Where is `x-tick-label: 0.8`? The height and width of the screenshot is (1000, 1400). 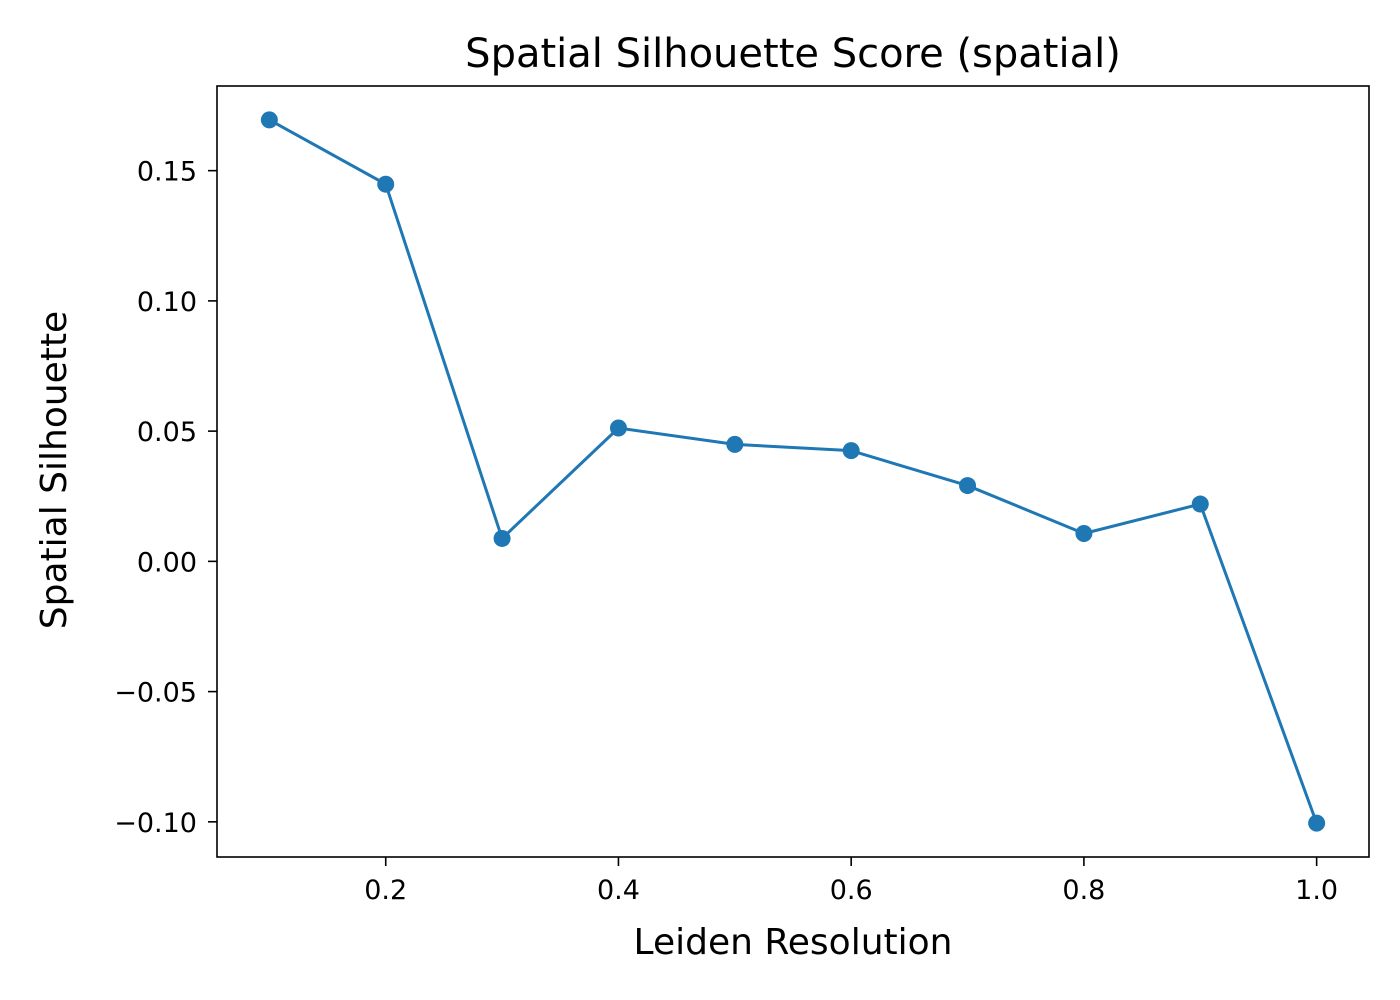 x-tick-label: 0.8 is located at coordinates (1083, 890).